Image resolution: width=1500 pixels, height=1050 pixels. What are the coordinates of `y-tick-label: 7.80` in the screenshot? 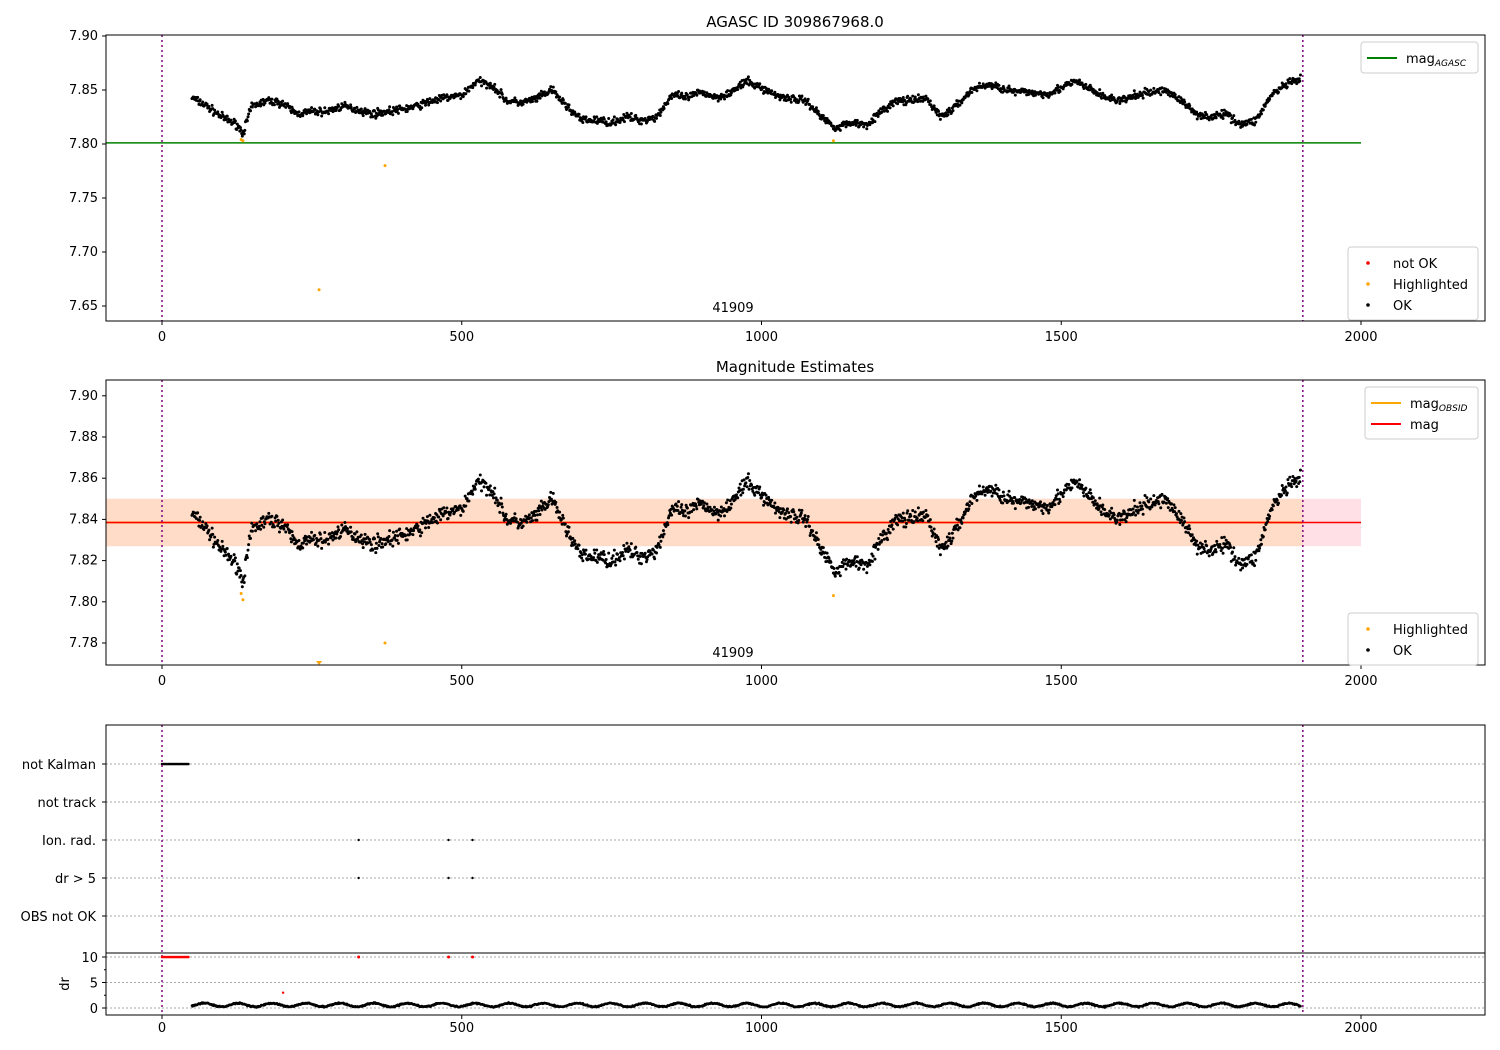 It's located at (83, 602).